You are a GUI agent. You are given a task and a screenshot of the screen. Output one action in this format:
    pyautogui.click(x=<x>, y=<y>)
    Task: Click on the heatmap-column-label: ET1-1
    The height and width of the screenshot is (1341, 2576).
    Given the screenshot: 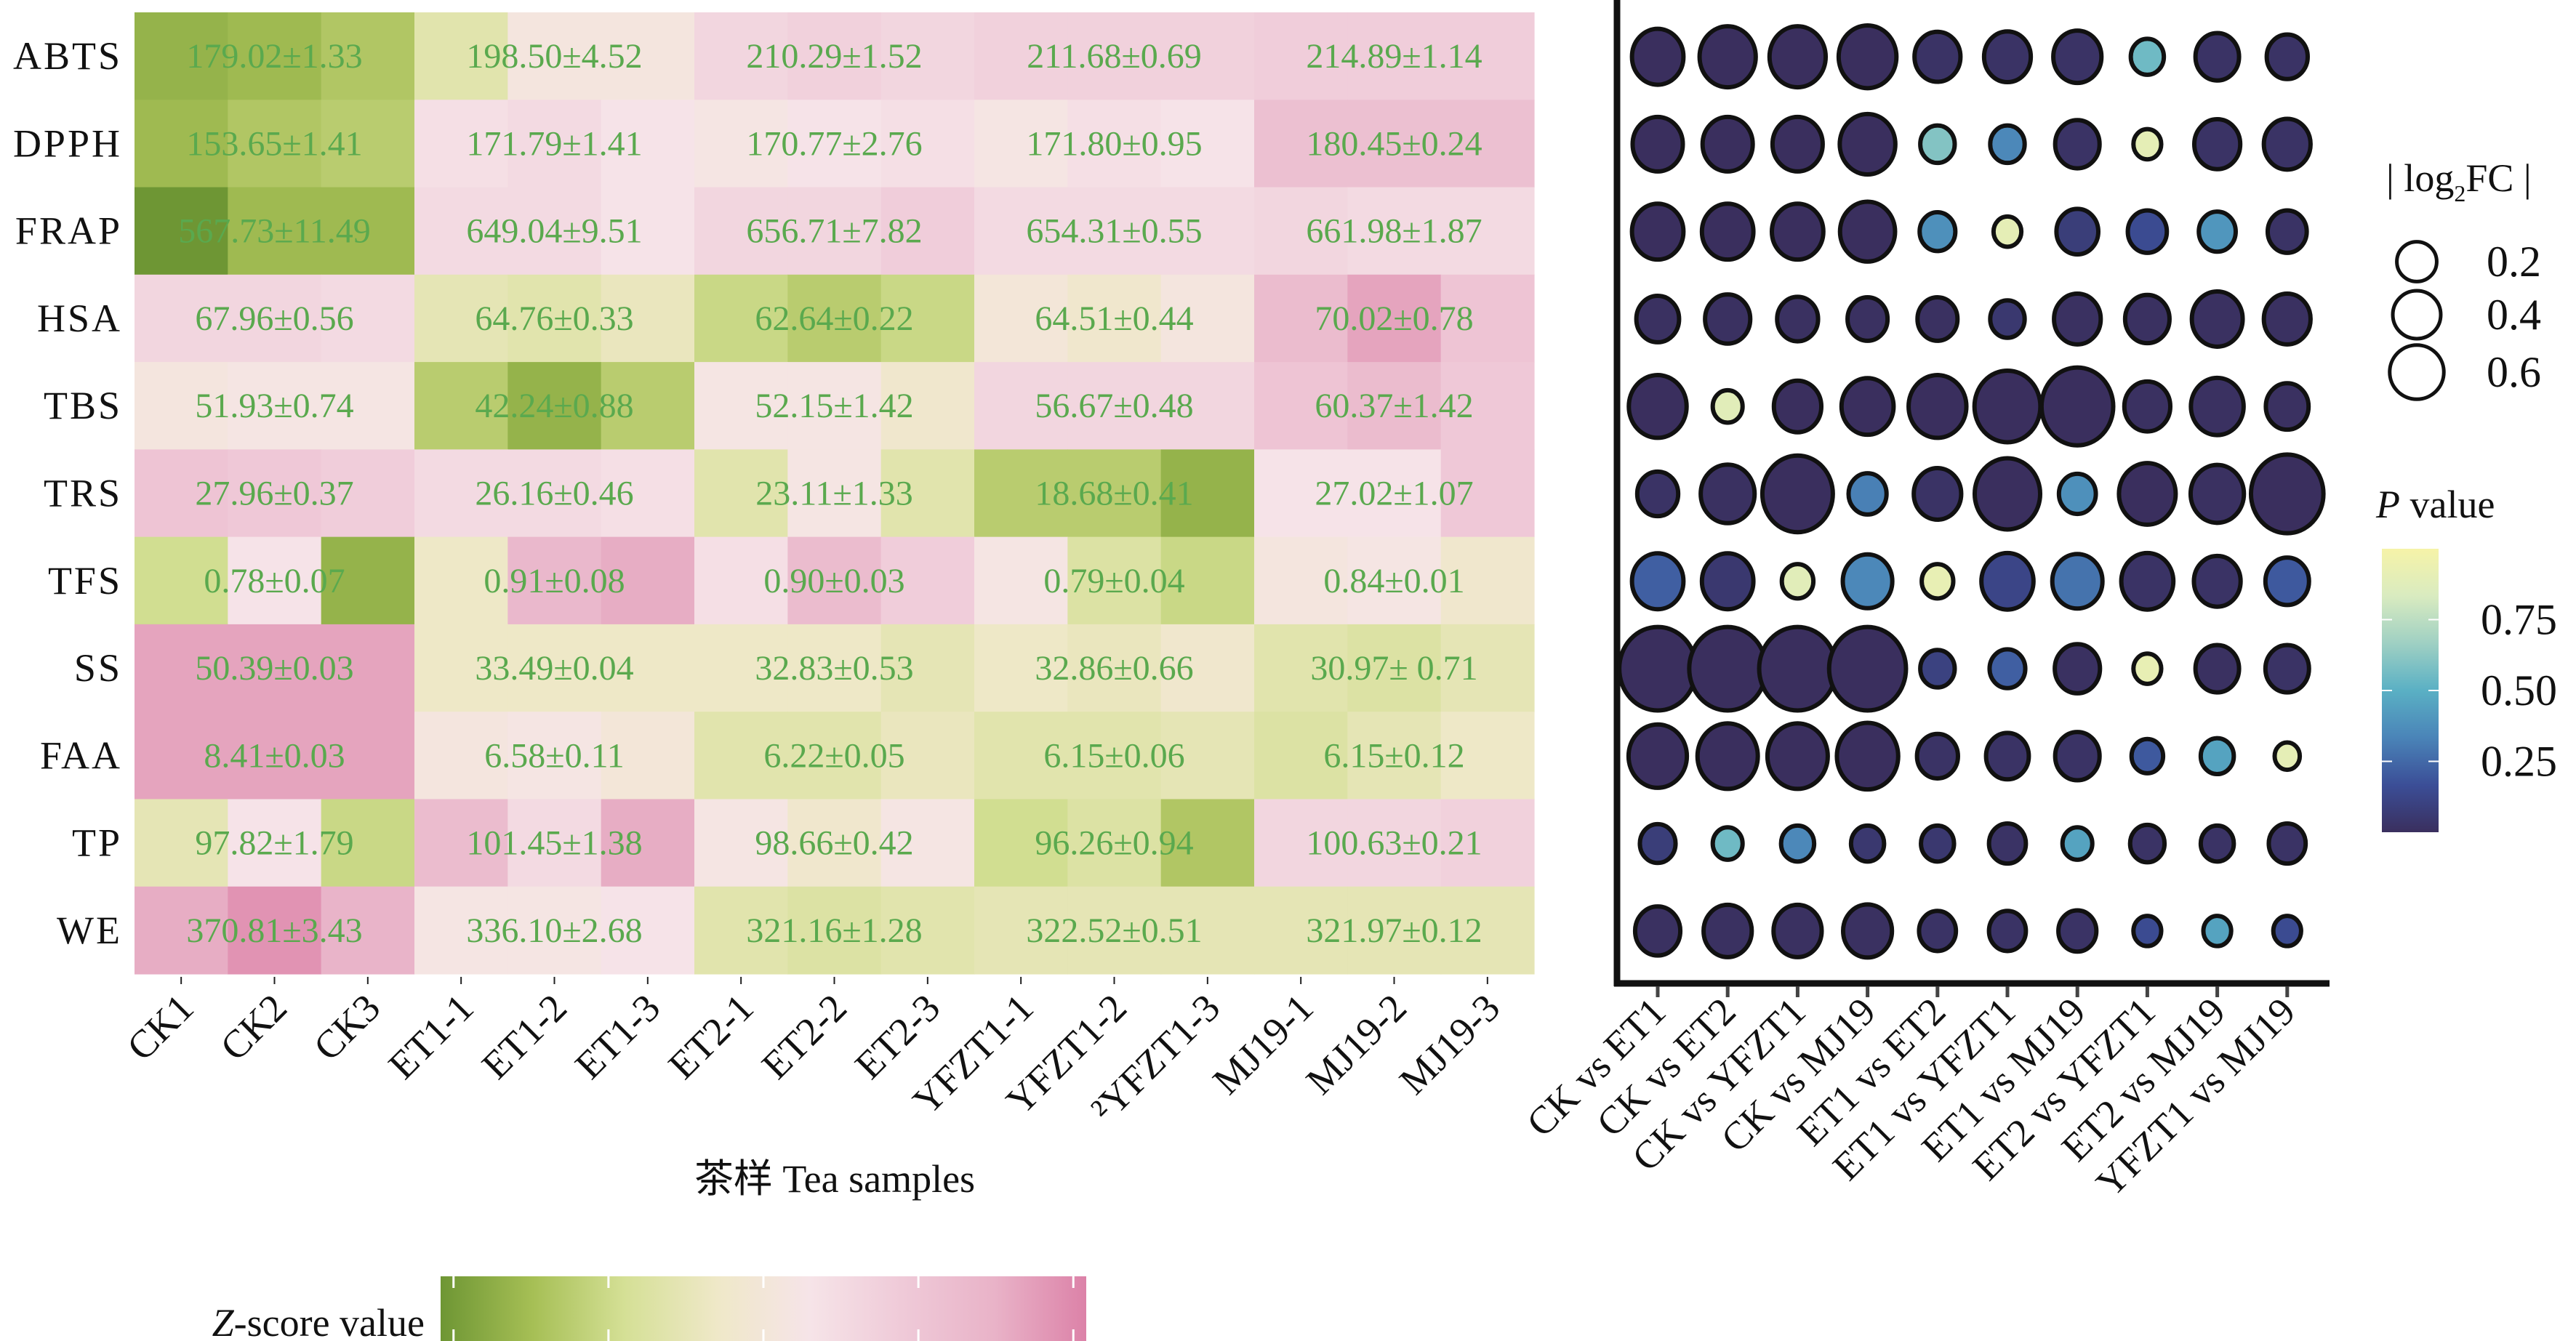 What is the action you would take?
    pyautogui.click(x=431, y=1036)
    